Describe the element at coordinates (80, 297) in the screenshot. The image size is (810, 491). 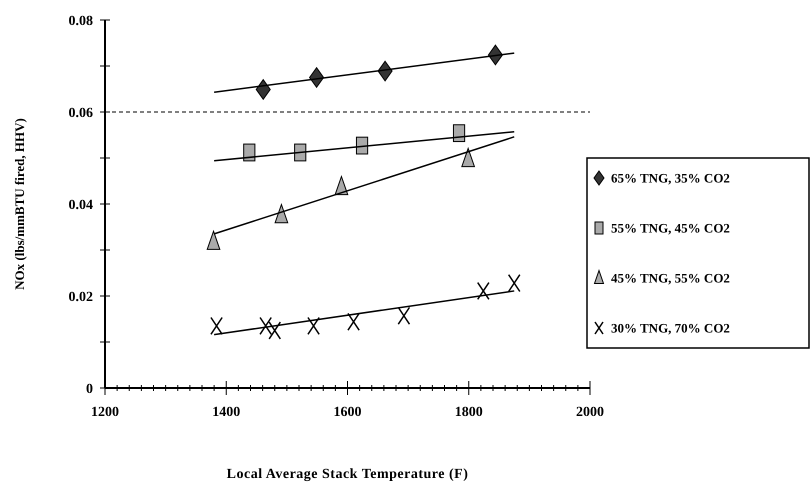
I see `y-tick-label: 0.02` at that location.